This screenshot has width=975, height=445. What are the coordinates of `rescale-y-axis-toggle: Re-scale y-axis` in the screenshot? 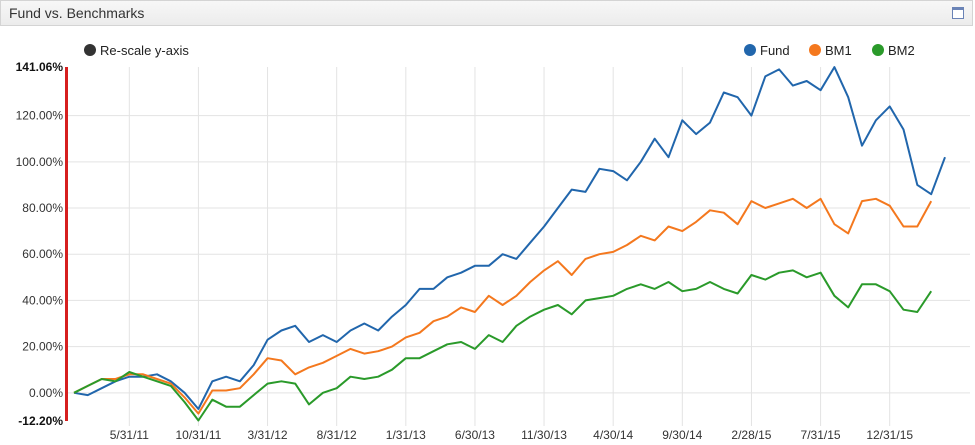 It's located at (136, 50).